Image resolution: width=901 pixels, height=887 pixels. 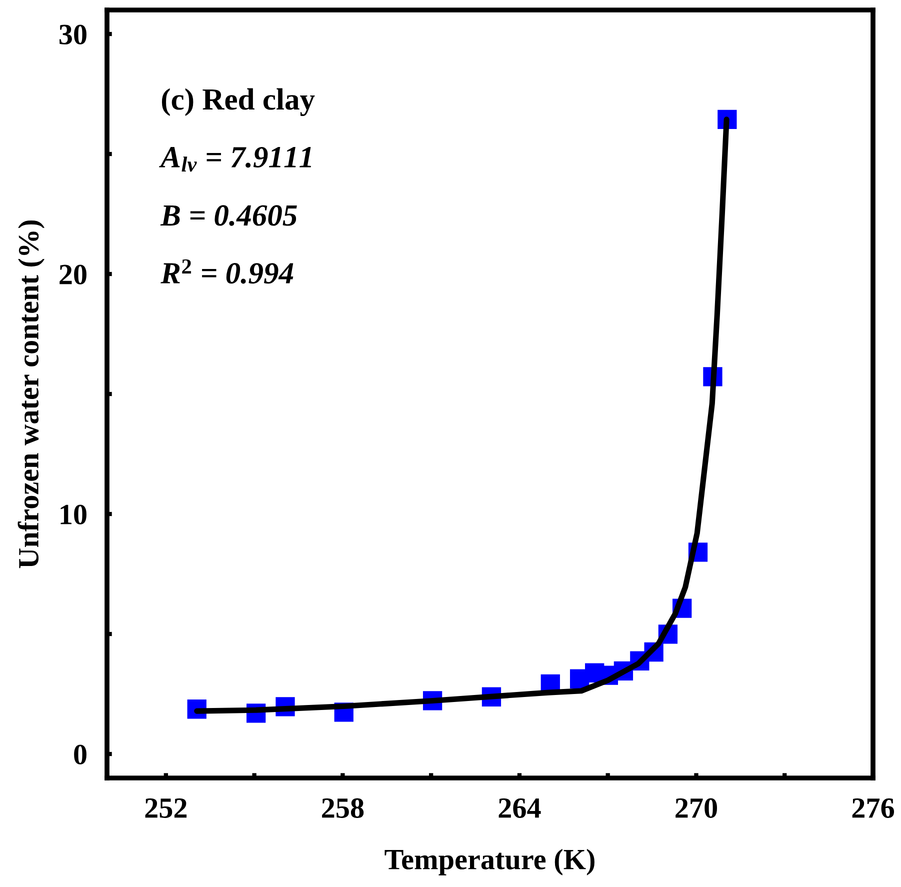 What do you see at coordinates (519, 808) in the screenshot?
I see `x-tick-label: 264` at bounding box center [519, 808].